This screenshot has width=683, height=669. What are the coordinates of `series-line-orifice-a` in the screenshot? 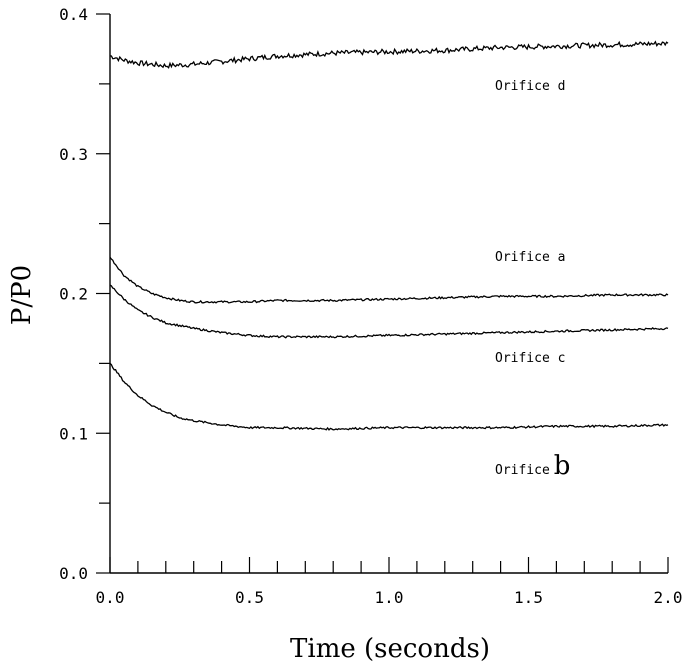 It's located at (389, 280).